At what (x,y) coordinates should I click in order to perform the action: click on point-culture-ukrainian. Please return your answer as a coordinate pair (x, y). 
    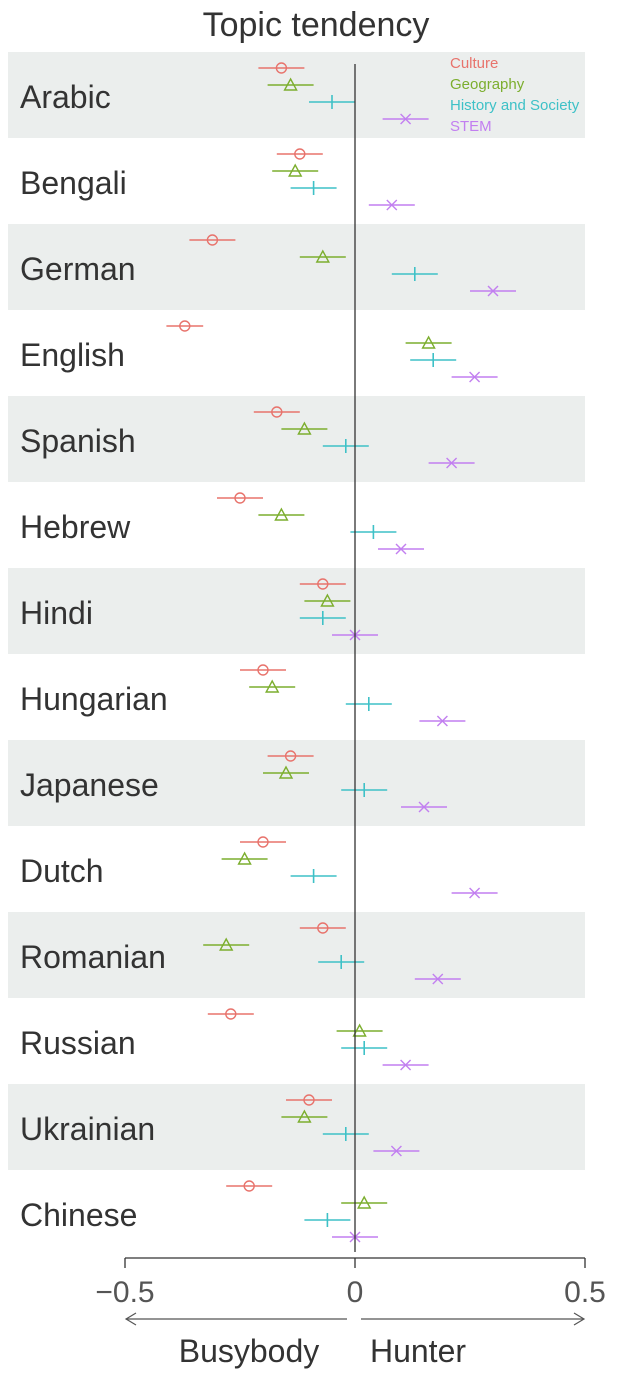
    Looking at the image, I should click on (309, 1100).